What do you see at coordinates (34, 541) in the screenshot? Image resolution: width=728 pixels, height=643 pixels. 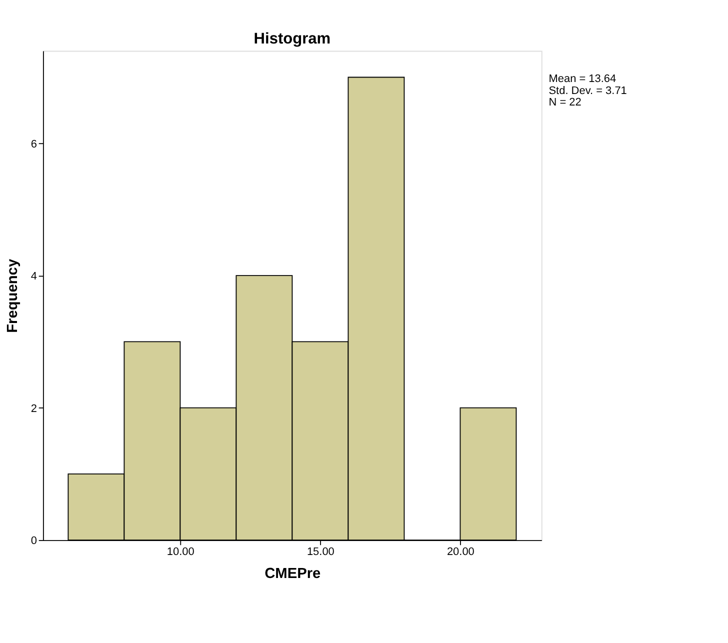 I see `y-tick-label: 0` at bounding box center [34, 541].